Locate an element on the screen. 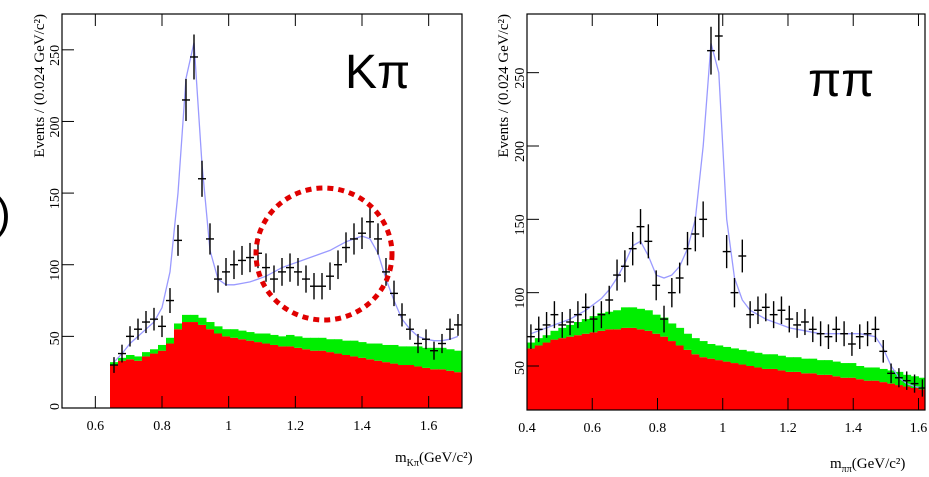 The height and width of the screenshot is (477, 929). x-axis-label: mππ(GeV/c²) is located at coordinates (867, 465).